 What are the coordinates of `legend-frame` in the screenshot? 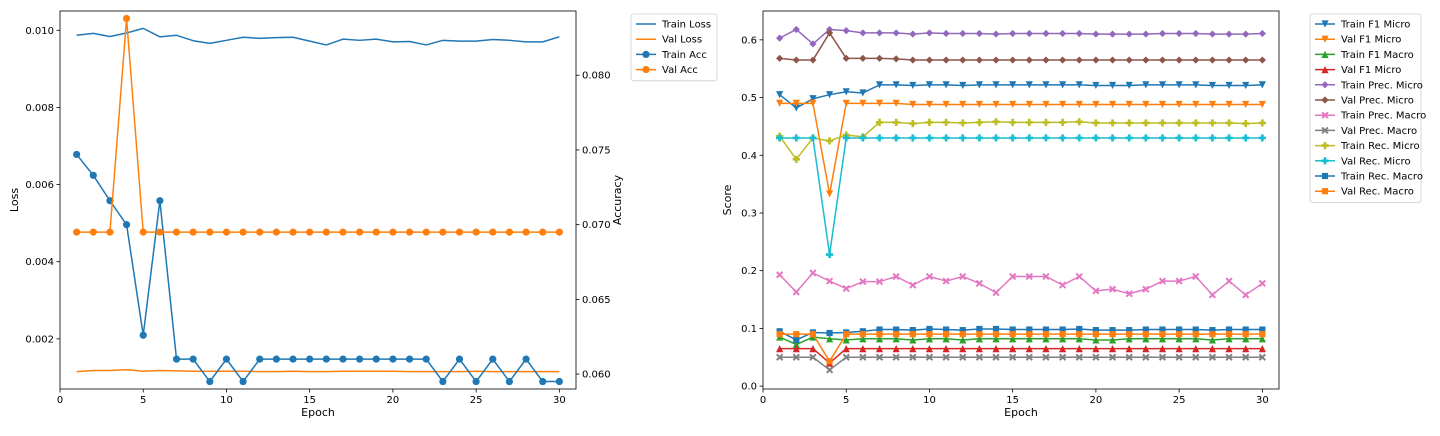 It's located at (1365, 108).